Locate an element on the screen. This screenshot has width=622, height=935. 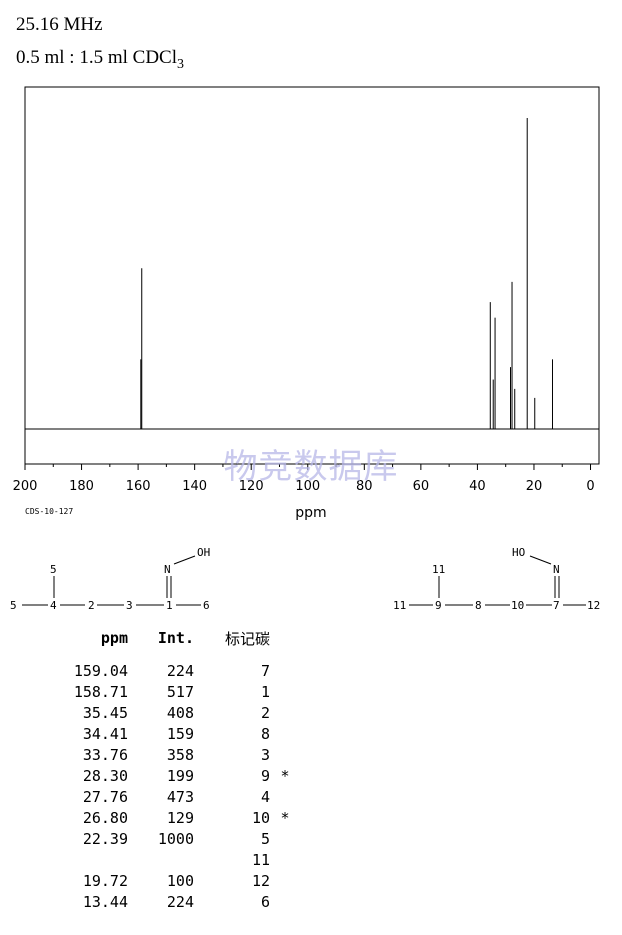
cell-intensity is located at coordinates (161, 859).